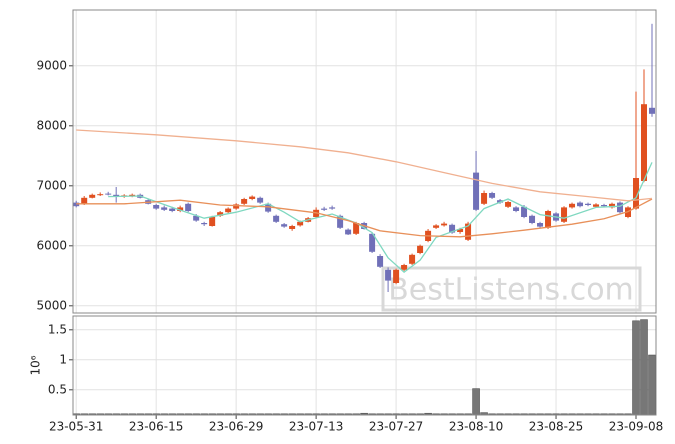 Image resolution: width=675 pixels, height=444 pixels. Describe the element at coordinates (636, 427) in the screenshot. I see `x-tick-label: 23-09-08` at that location.